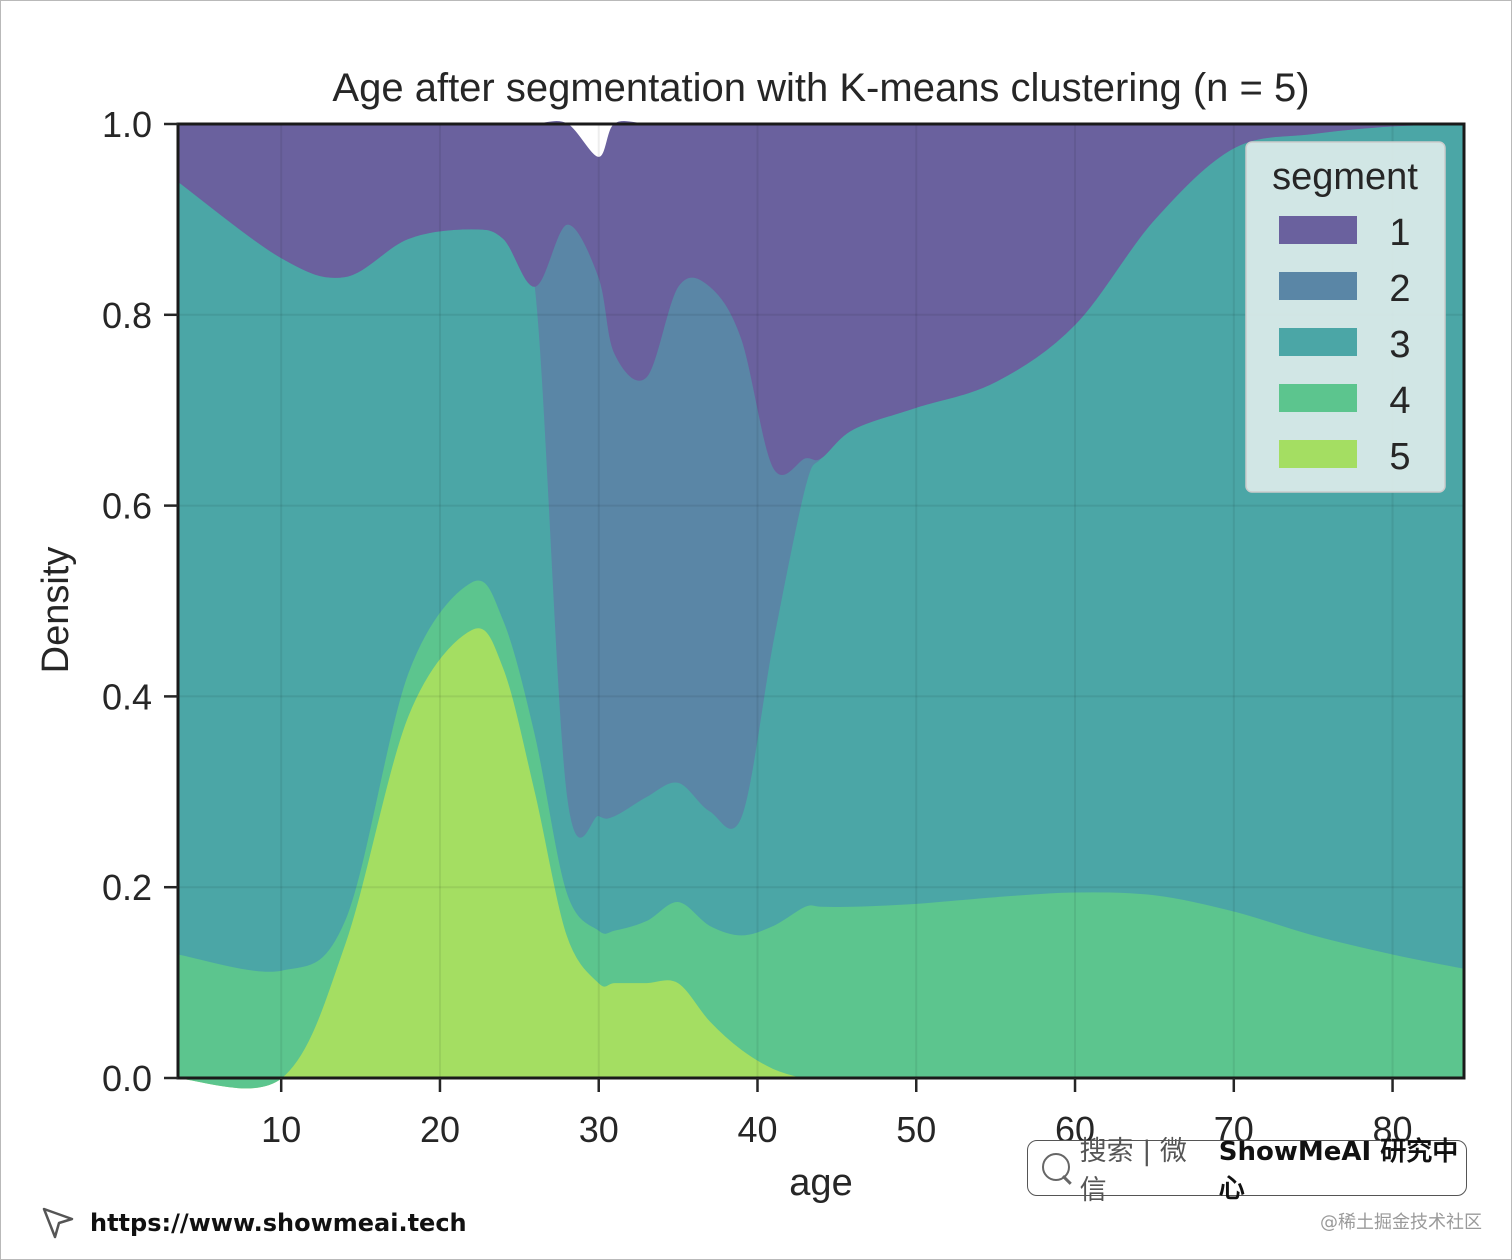 This screenshot has height=1260, width=1512. Describe the element at coordinates (440, 1129) in the screenshot. I see `x-tick-label: 20` at that location.